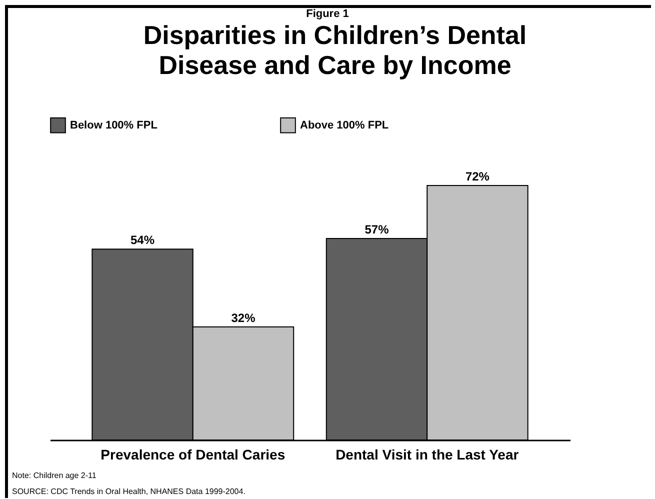 This screenshot has height=499, width=655. Describe the element at coordinates (335, 50) in the screenshot. I see `chart-title: Disparities in Children’s Dental Disease and Care by Income` at that location.